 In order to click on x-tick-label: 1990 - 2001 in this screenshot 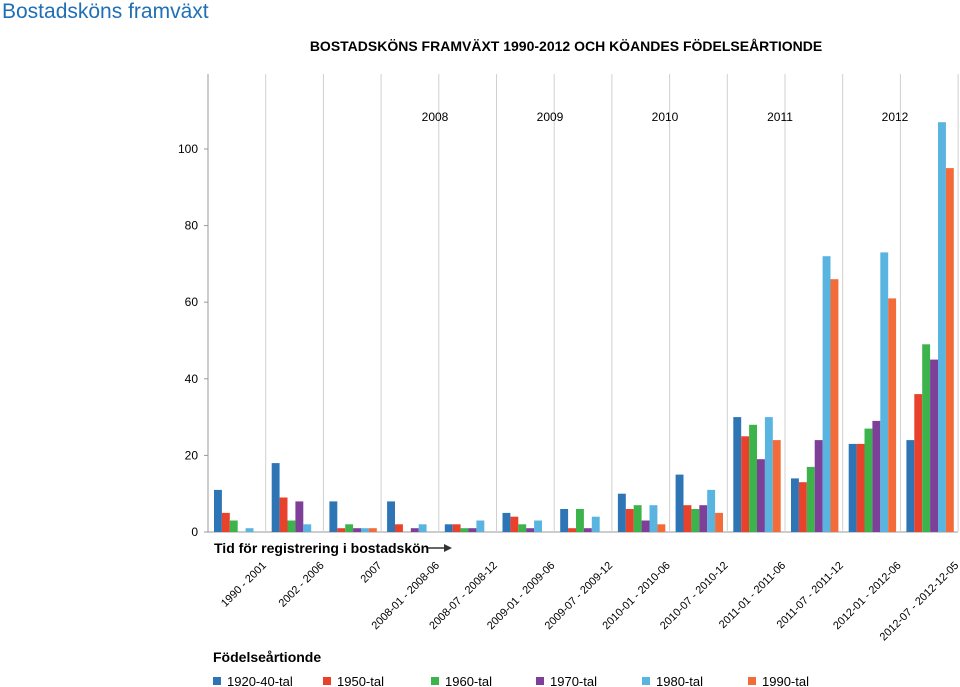, I will do `click(244, 585)`.